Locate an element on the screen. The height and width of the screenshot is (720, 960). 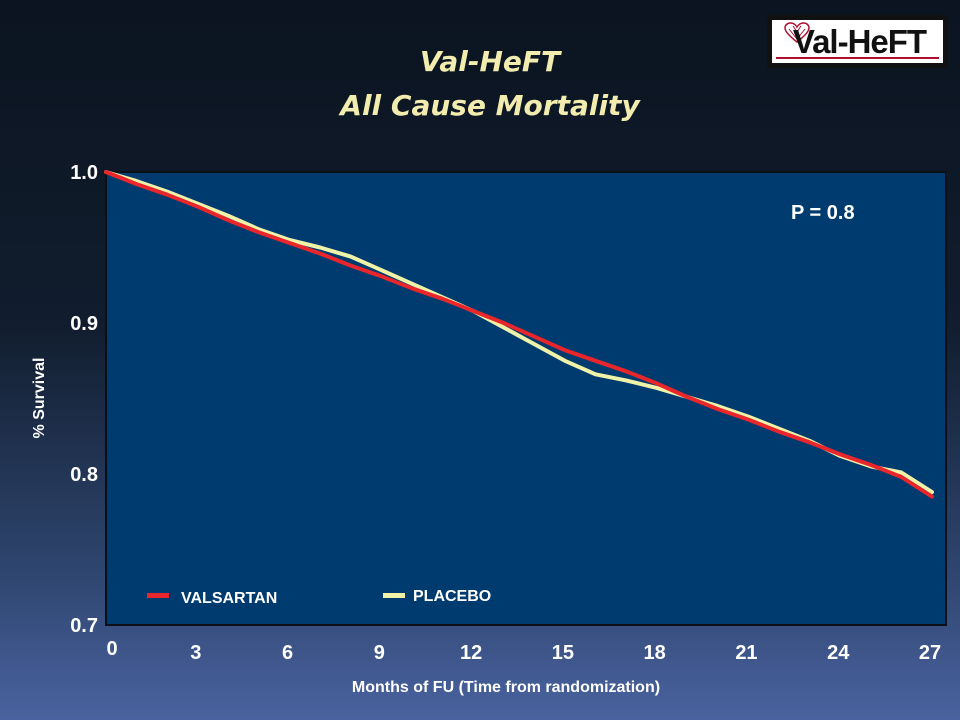
x-tick-label: 27 is located at coordinates (930, 653).